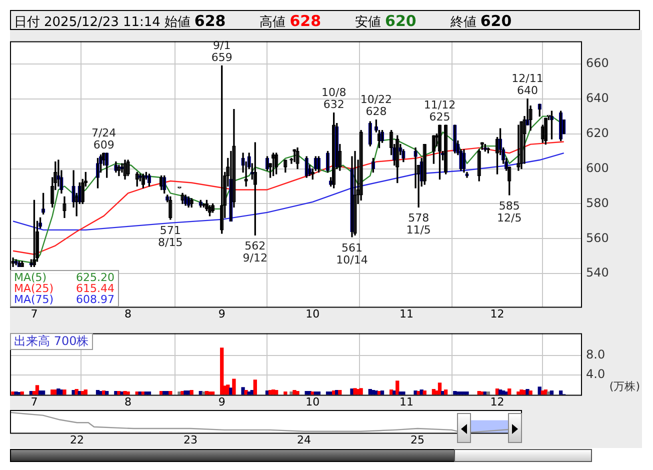 The width and height of the screenshot is (653, 470). I want to click on annotation: 出来高 700株, so click(51, 341).